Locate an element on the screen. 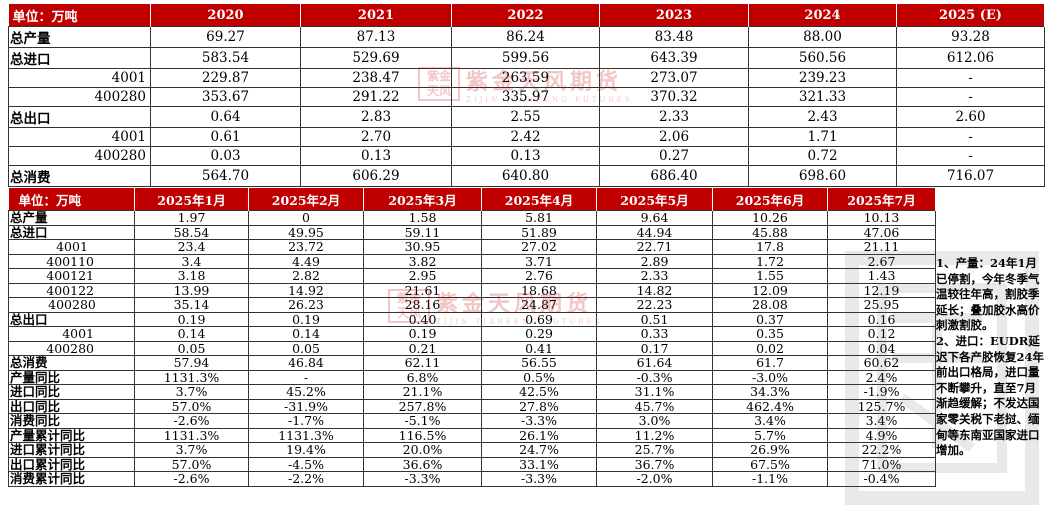 This screenshot has width=1046, height=511. table-cell: 686.40 is located at coordinates (674, 176).